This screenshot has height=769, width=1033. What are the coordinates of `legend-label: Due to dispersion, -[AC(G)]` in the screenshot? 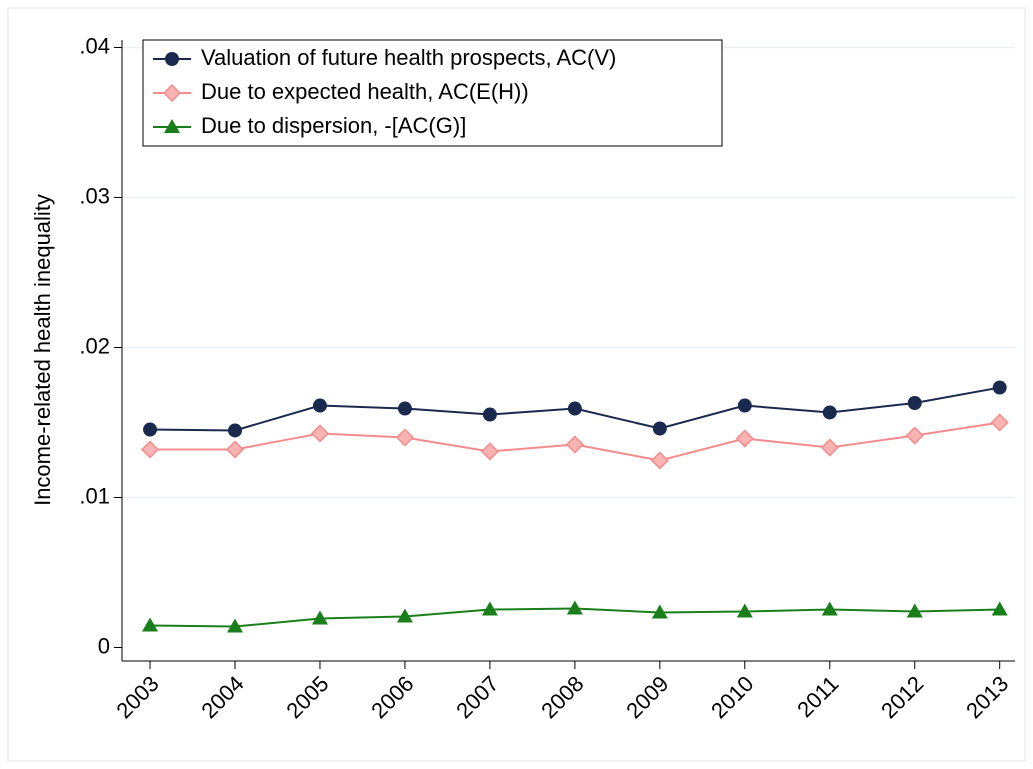 It's located at (333, 125).